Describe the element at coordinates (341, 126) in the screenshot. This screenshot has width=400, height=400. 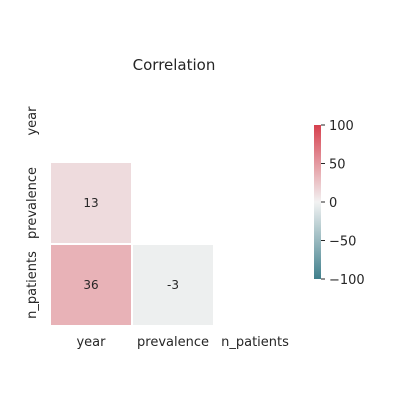
I see `colorbar-tick-label: 100` at that location.